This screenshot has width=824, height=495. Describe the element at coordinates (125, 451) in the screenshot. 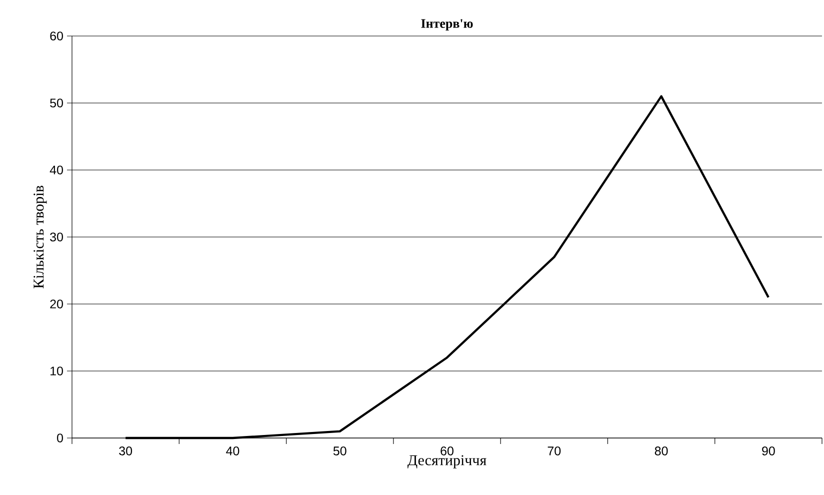

I see `x-tick-label: 30` at that location.